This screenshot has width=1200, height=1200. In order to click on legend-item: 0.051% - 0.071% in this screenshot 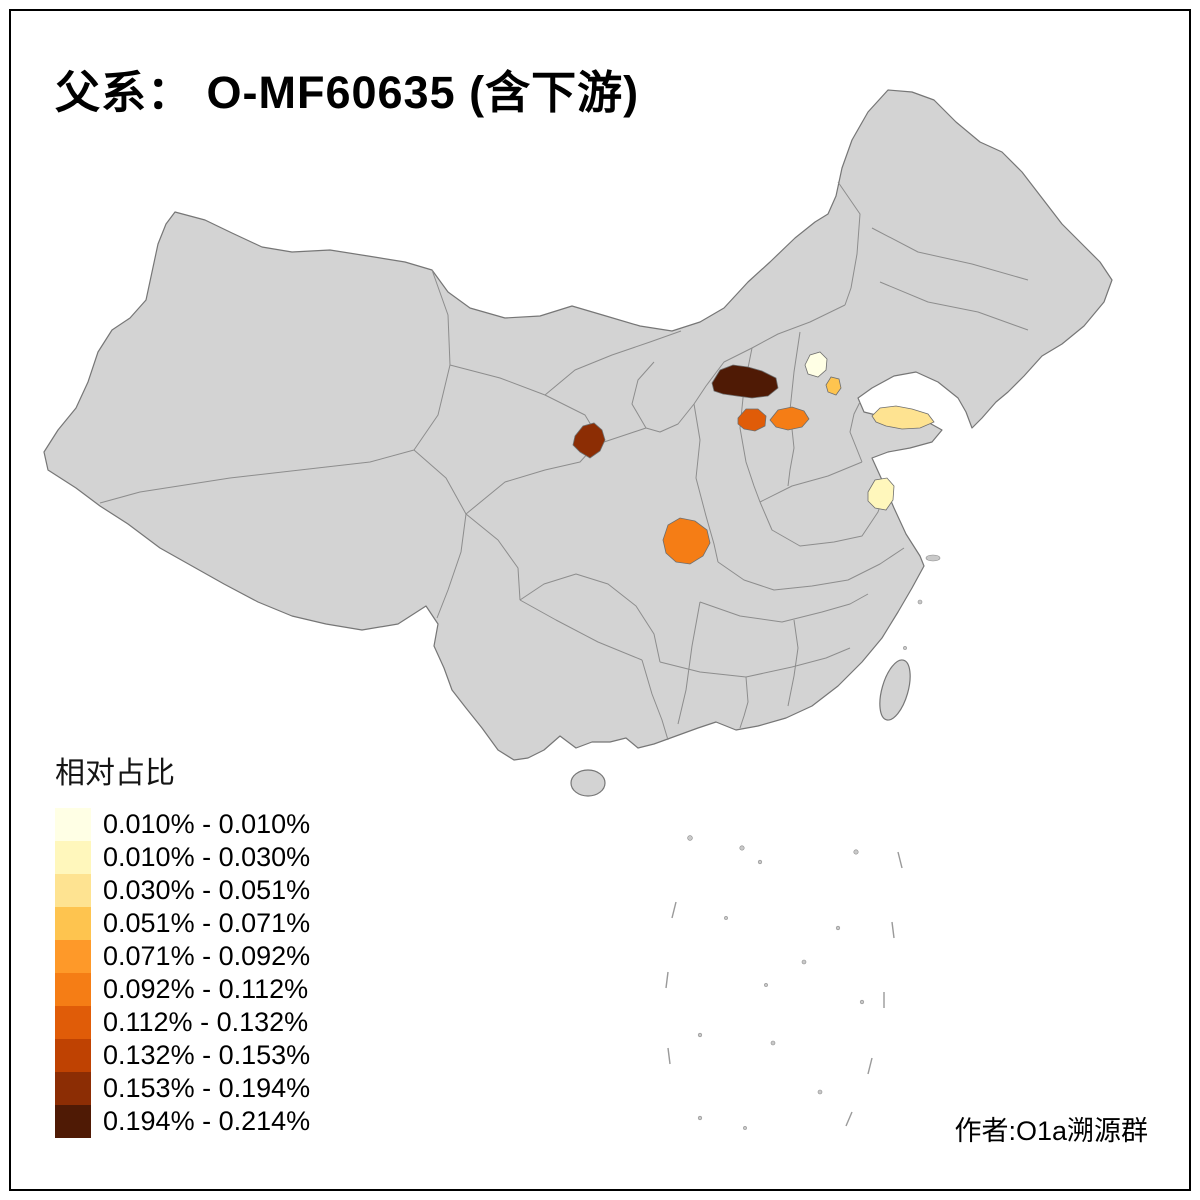, I will do `click(182, 923)`.